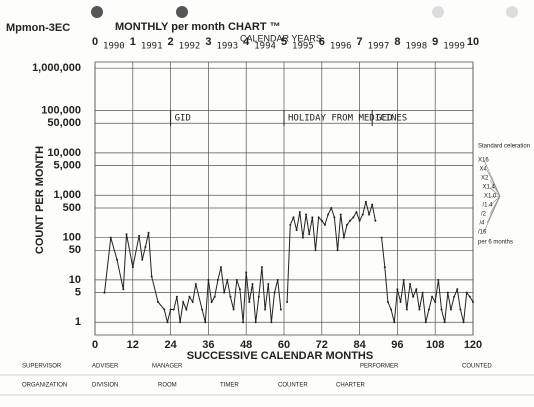 Image resolution: width=534 pixels, height=407 pixels. What do you see at coordinates (64, 123) in the screenshot?
I see `y-tick-label: 50,000` at bounding box center [64, 123].